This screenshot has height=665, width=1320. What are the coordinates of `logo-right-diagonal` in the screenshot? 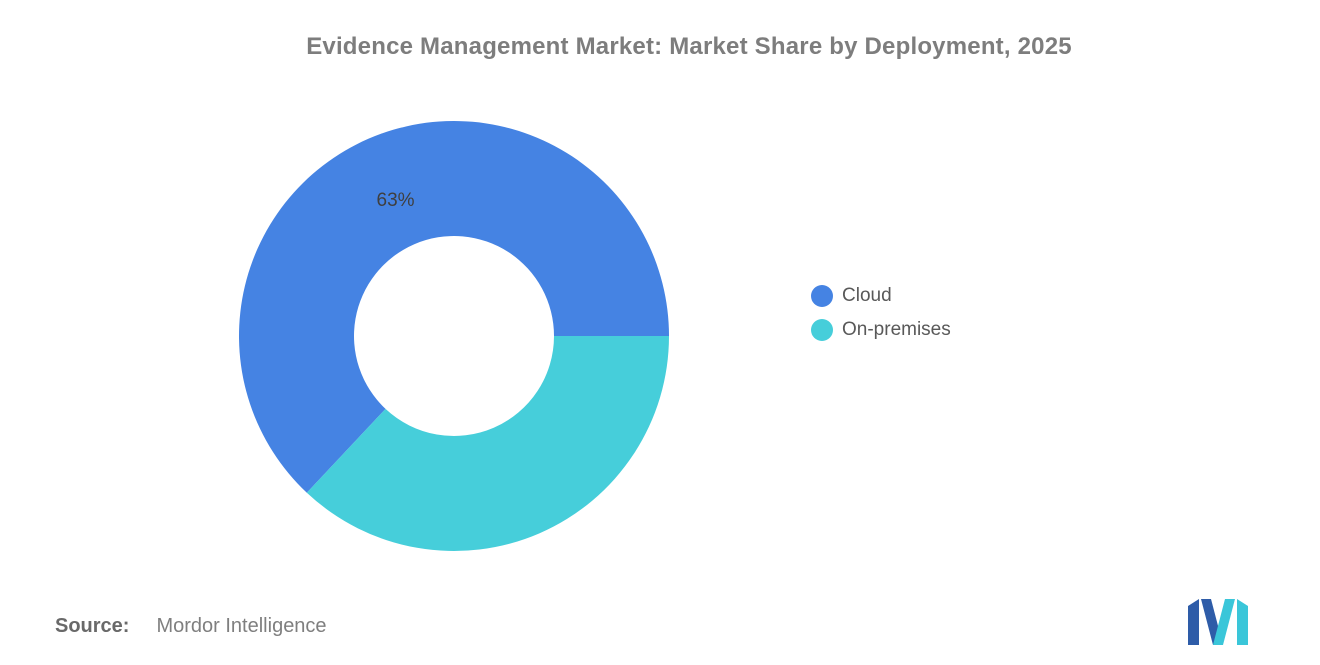 It's located at (1224, 622).